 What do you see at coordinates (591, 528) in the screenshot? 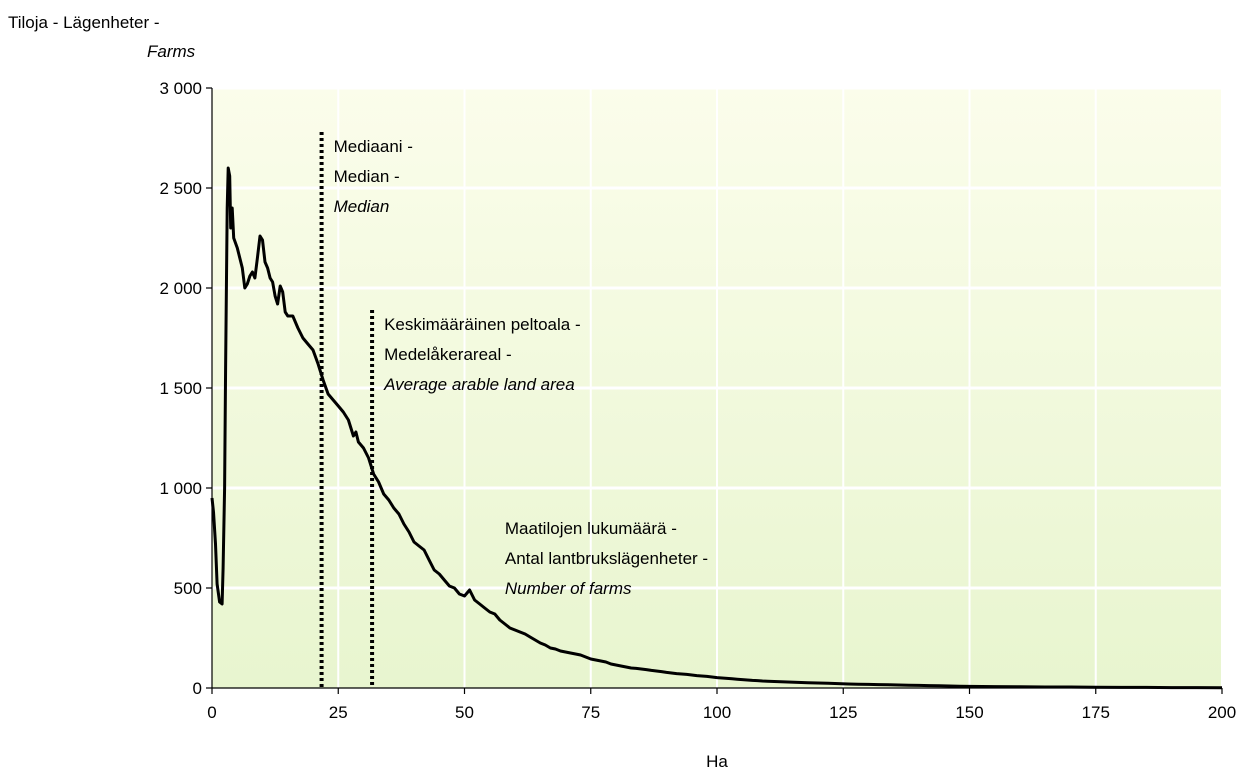
I see `annotation-label: Maatilojen lukumäärä -` at bounding box center [591, 528].